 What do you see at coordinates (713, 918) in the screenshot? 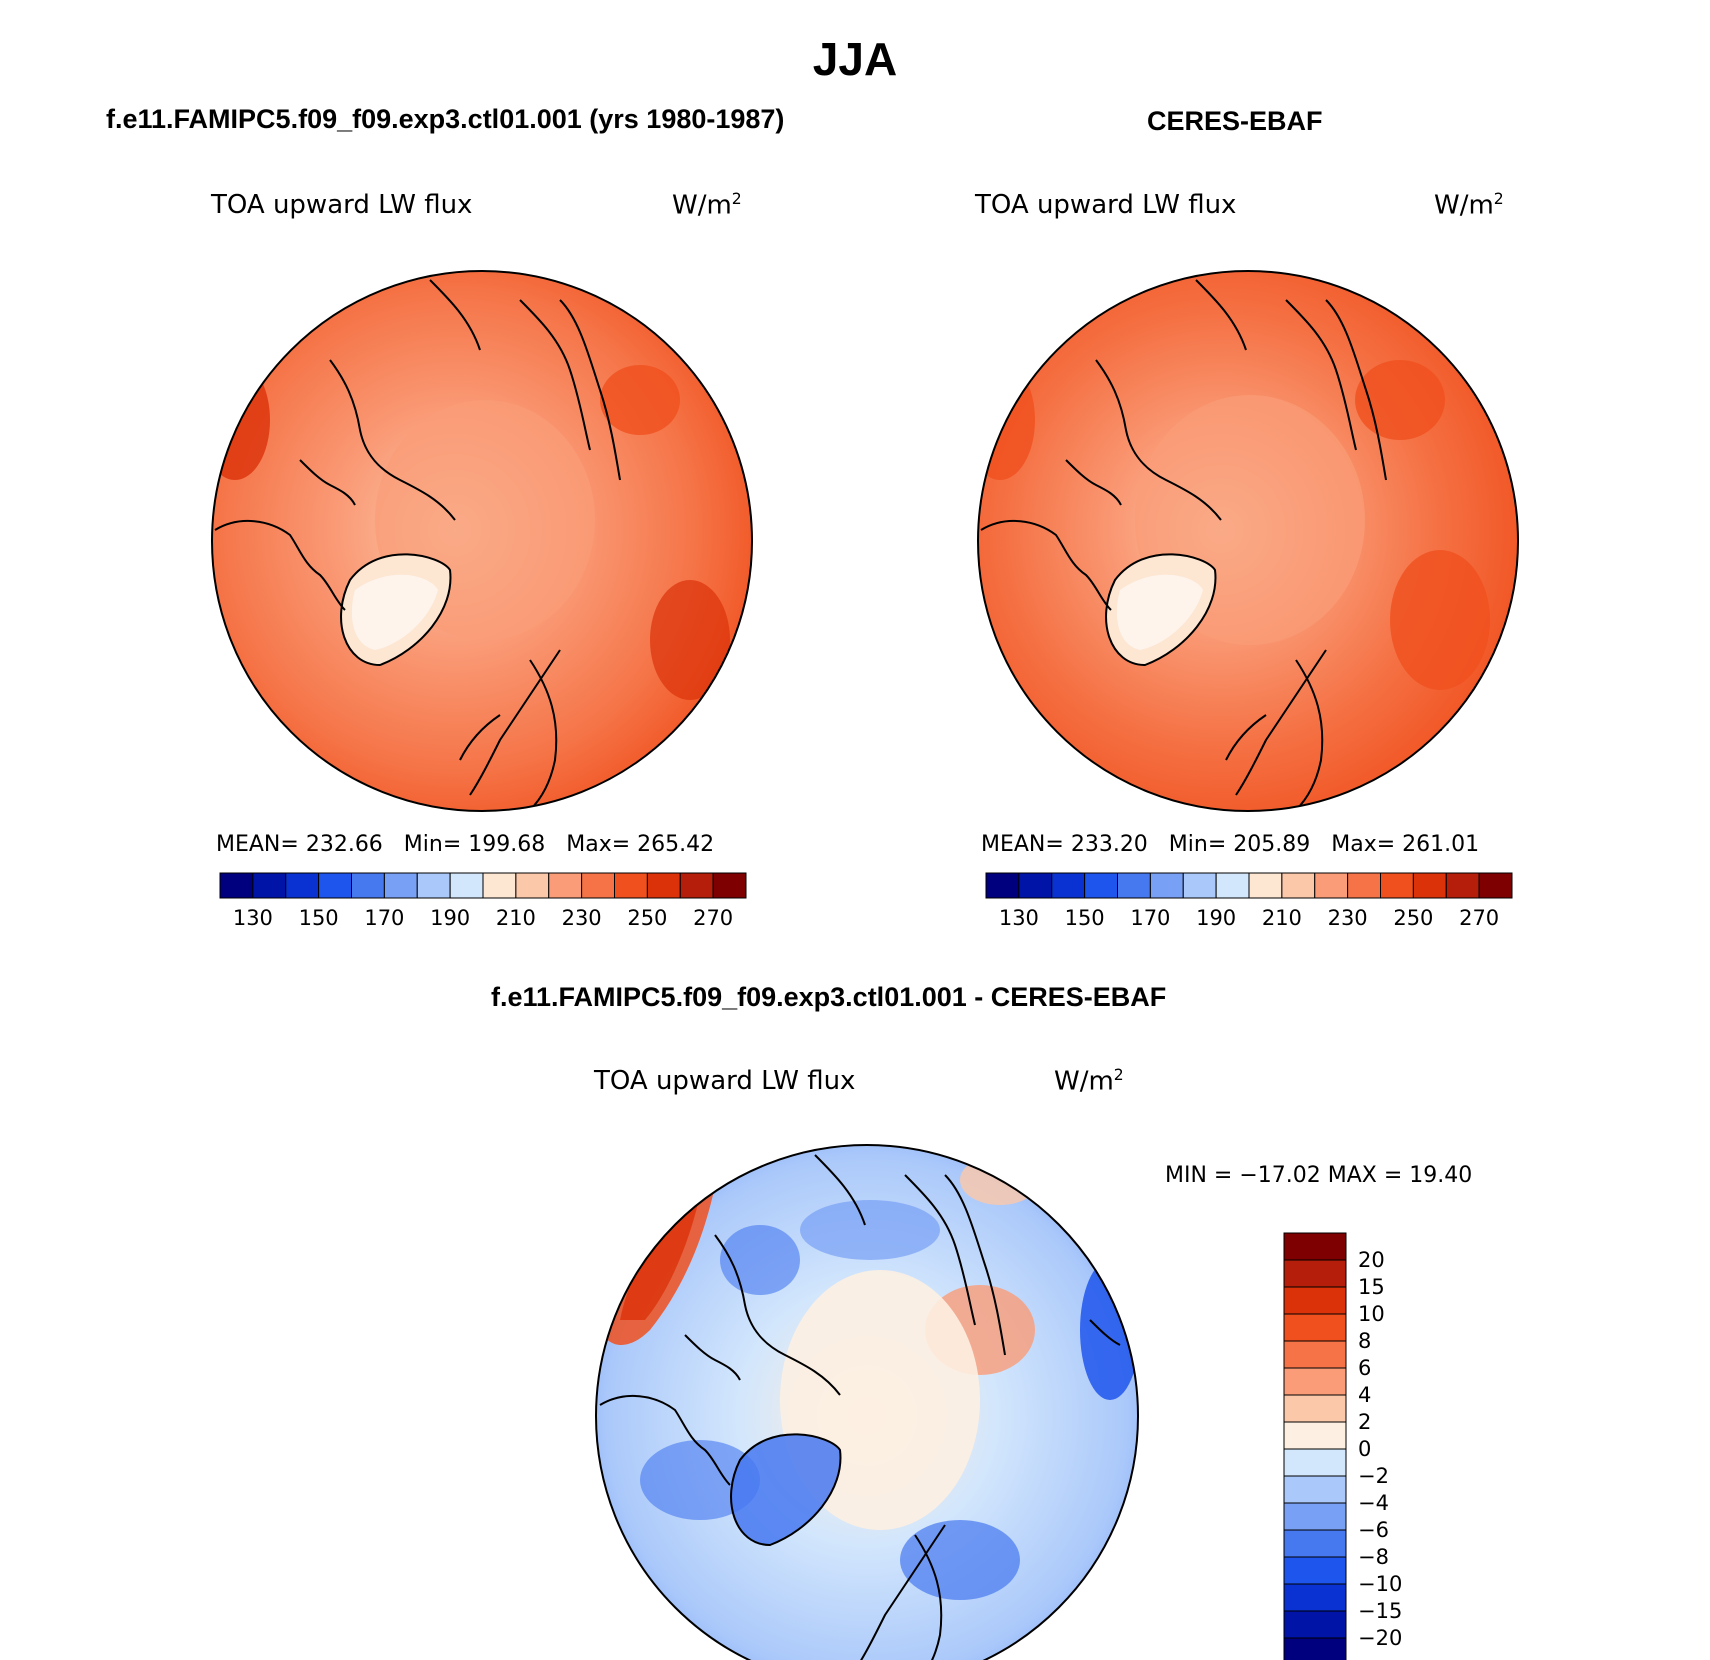
I see `colorbar-1-tick-label: 270` at bounding box center [713, 918].